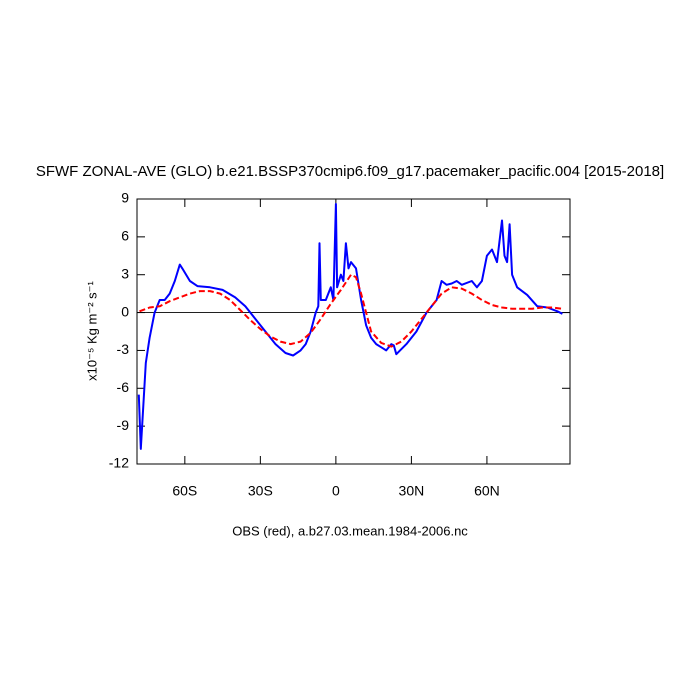 The width and height of the screenshot is (700, 700). What do you see at coordinates (125, 198) in the screenshot?
I see `y-tick-label: 9` at bounding box center [125, 198].